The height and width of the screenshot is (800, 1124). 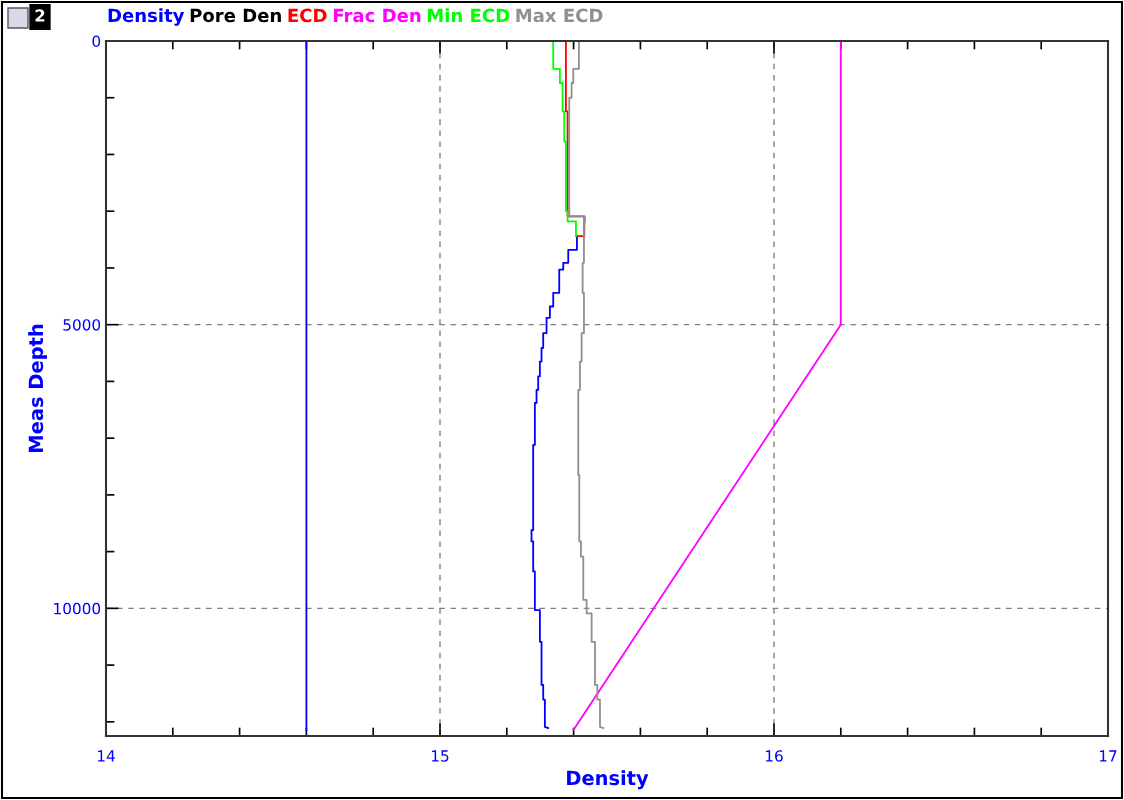 What do you see at coordinates (146, 17) in the screenshot?
I see `text: Density` at bounding box center [146, 17].